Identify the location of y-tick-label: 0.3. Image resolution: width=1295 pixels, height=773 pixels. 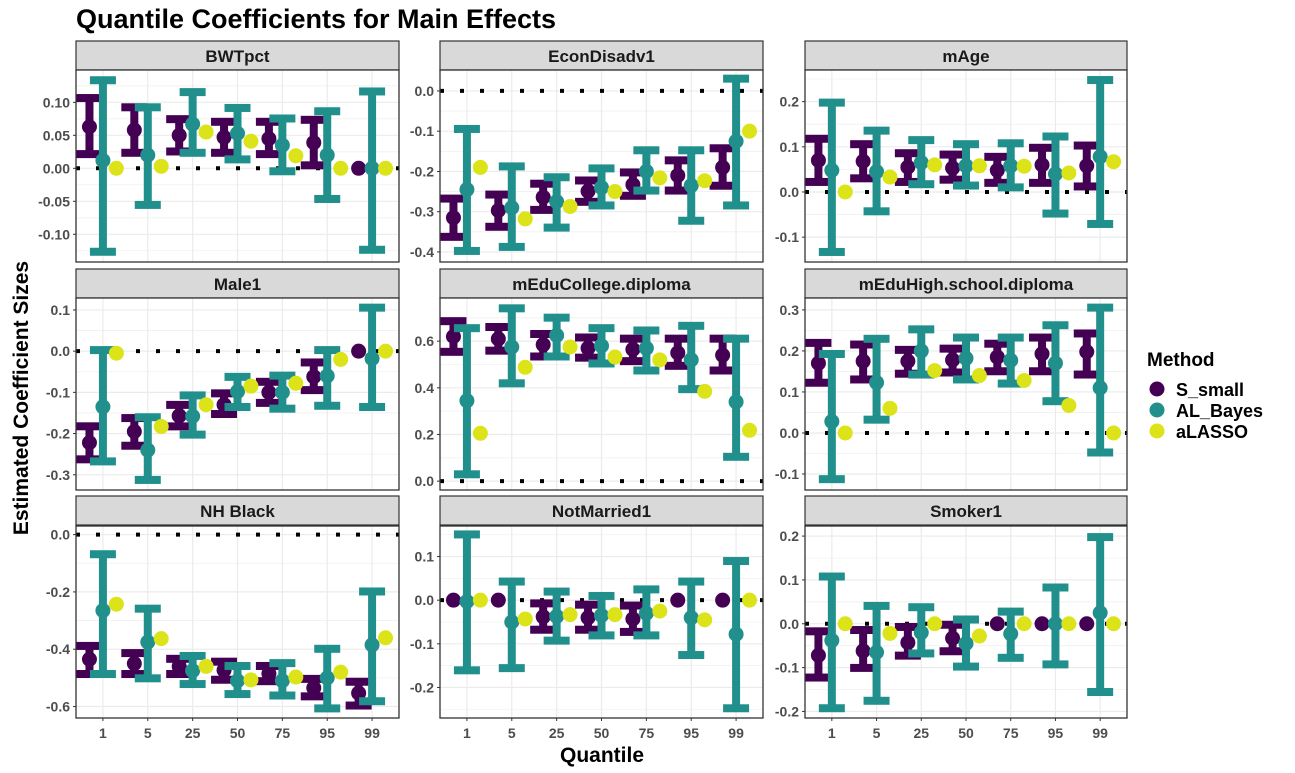
(790, 310).